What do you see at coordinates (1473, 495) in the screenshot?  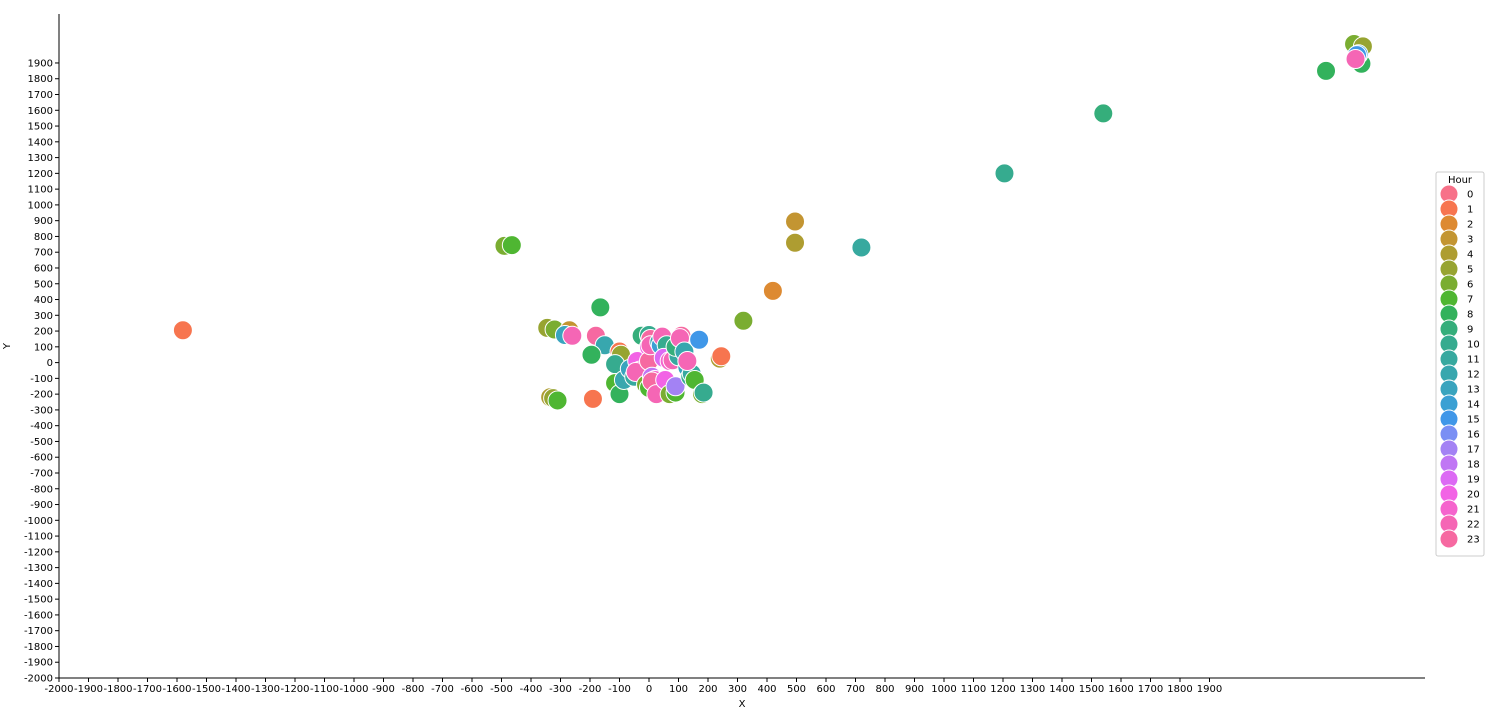 I see `legend-label: 20` at bounding box center [1473, 495].